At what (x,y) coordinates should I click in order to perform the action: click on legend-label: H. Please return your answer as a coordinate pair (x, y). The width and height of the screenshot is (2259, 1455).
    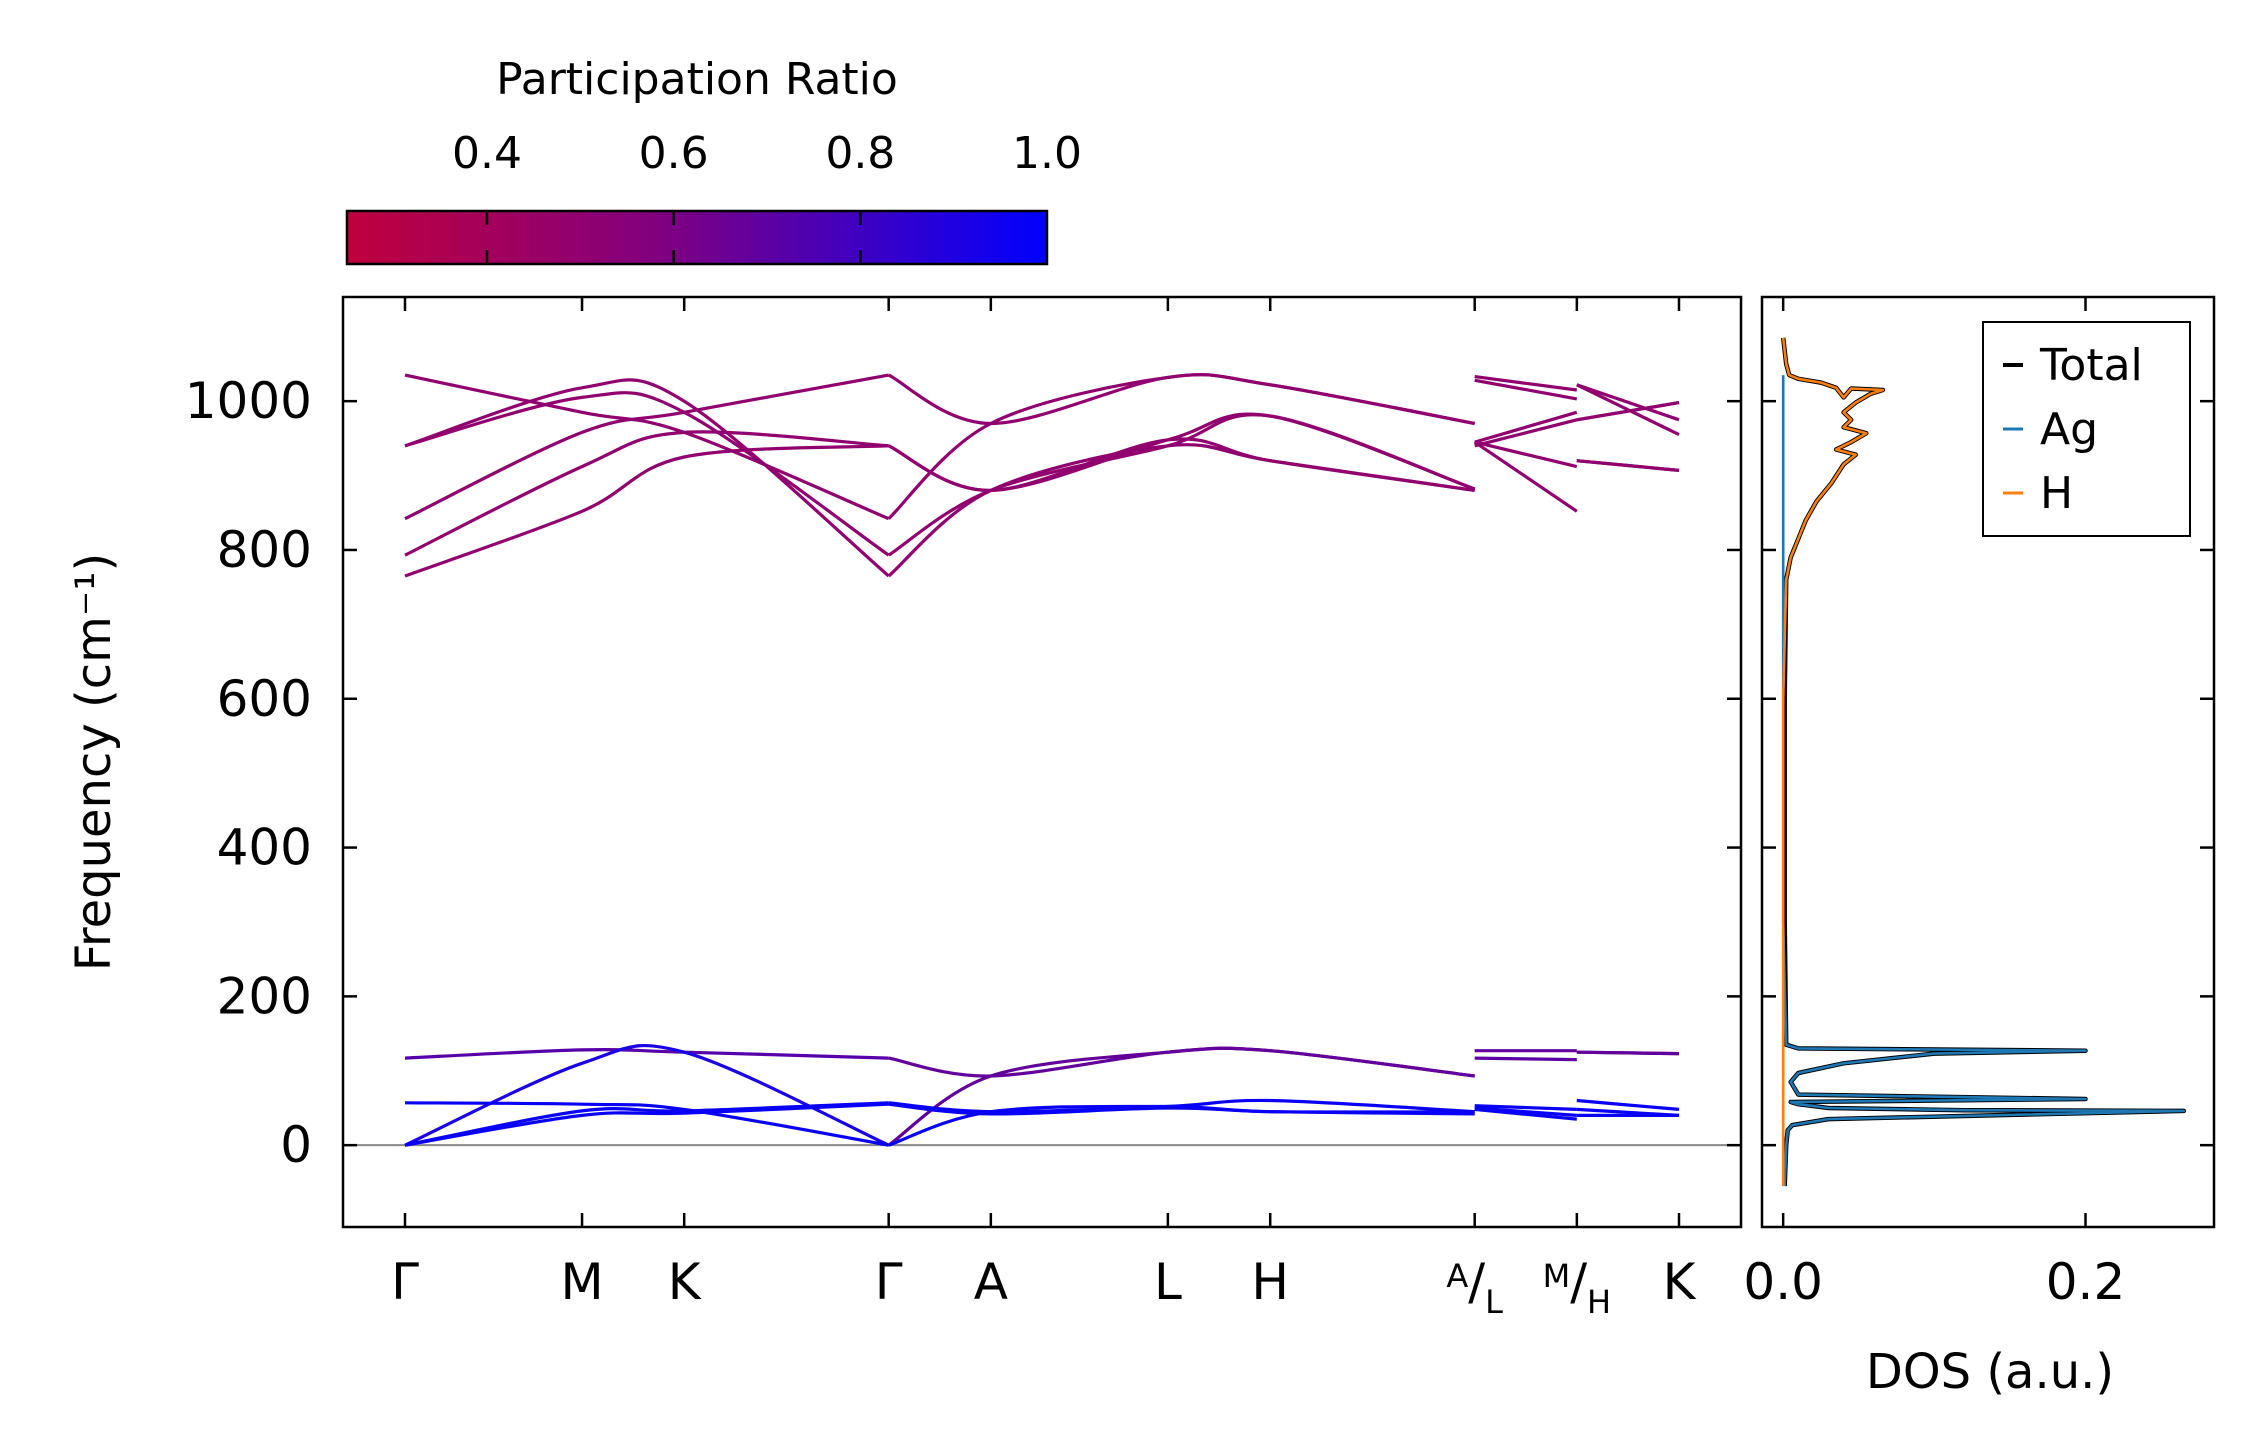
    Looking at the image, I should click on (2056, 493).